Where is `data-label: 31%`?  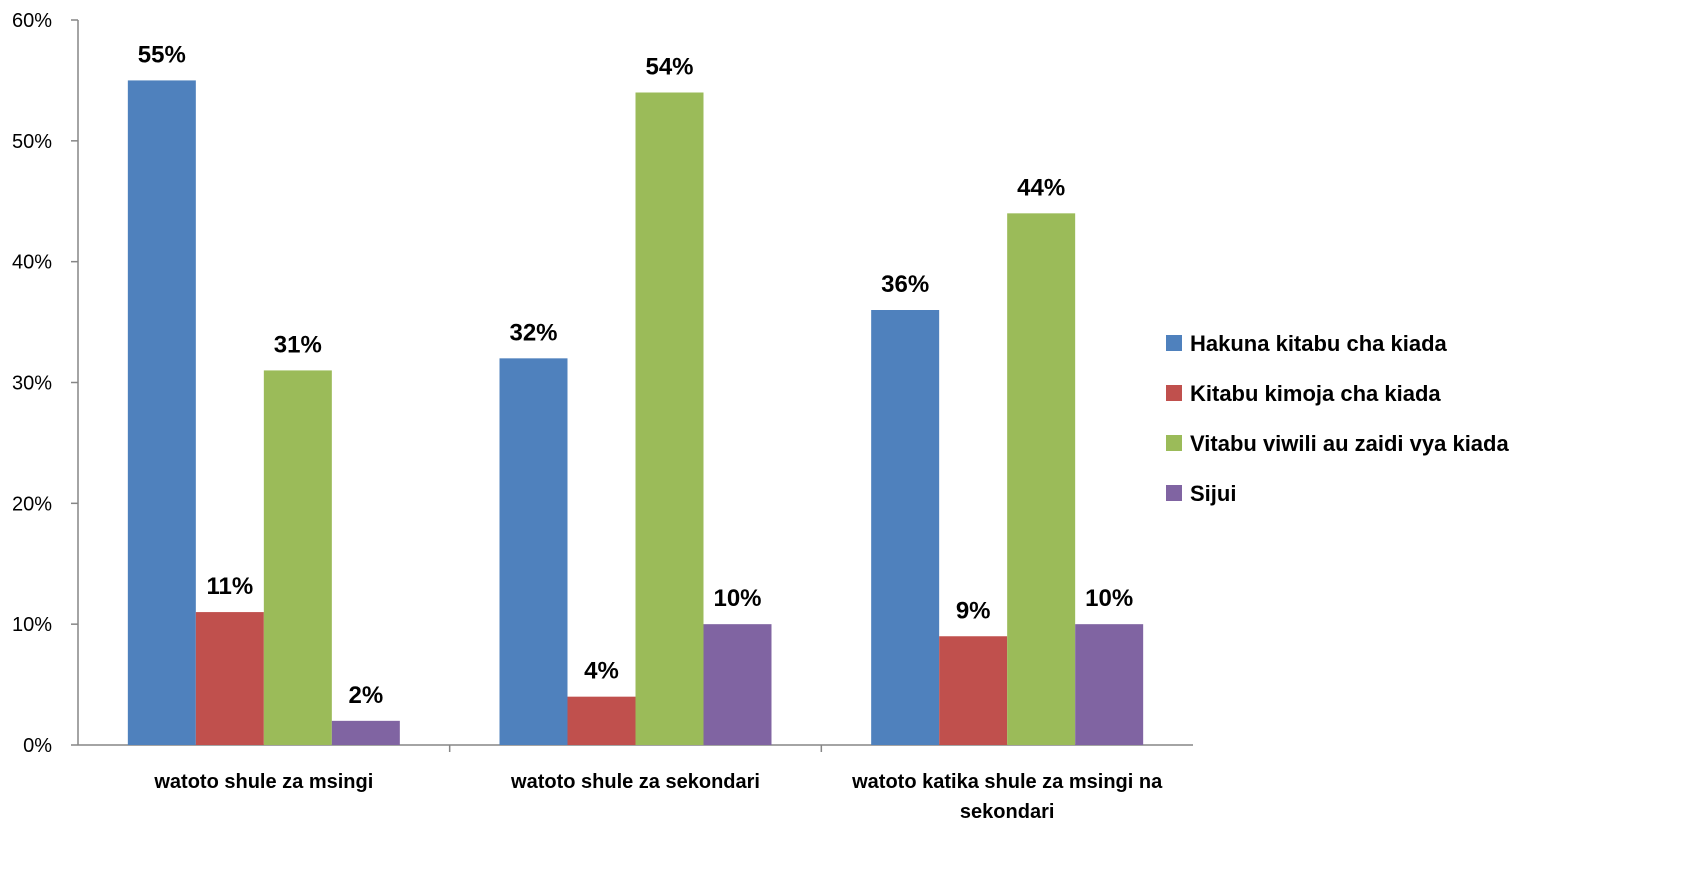 data-label: 31% is located at coordinates (298, 344).